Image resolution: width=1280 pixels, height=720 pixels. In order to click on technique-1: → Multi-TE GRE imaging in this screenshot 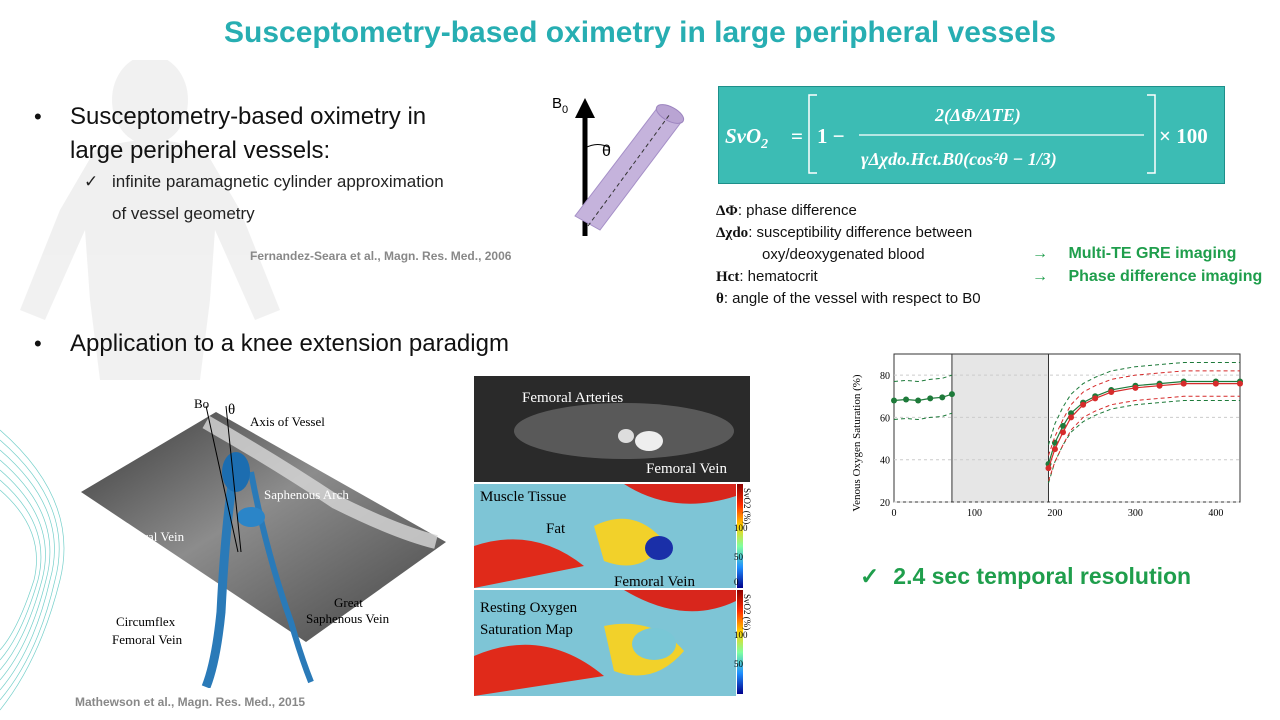, I will do `click(1134, 254)`.